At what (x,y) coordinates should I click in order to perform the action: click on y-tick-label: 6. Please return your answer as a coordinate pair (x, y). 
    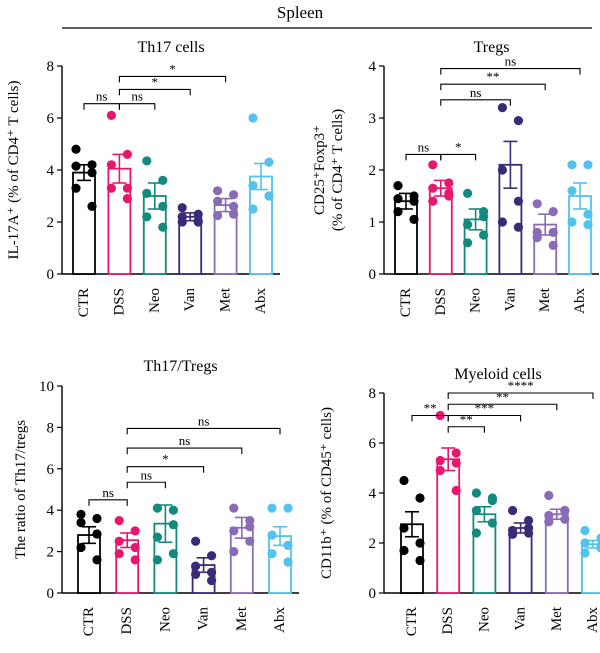
    Looking at the image, I should click on (51, 119).